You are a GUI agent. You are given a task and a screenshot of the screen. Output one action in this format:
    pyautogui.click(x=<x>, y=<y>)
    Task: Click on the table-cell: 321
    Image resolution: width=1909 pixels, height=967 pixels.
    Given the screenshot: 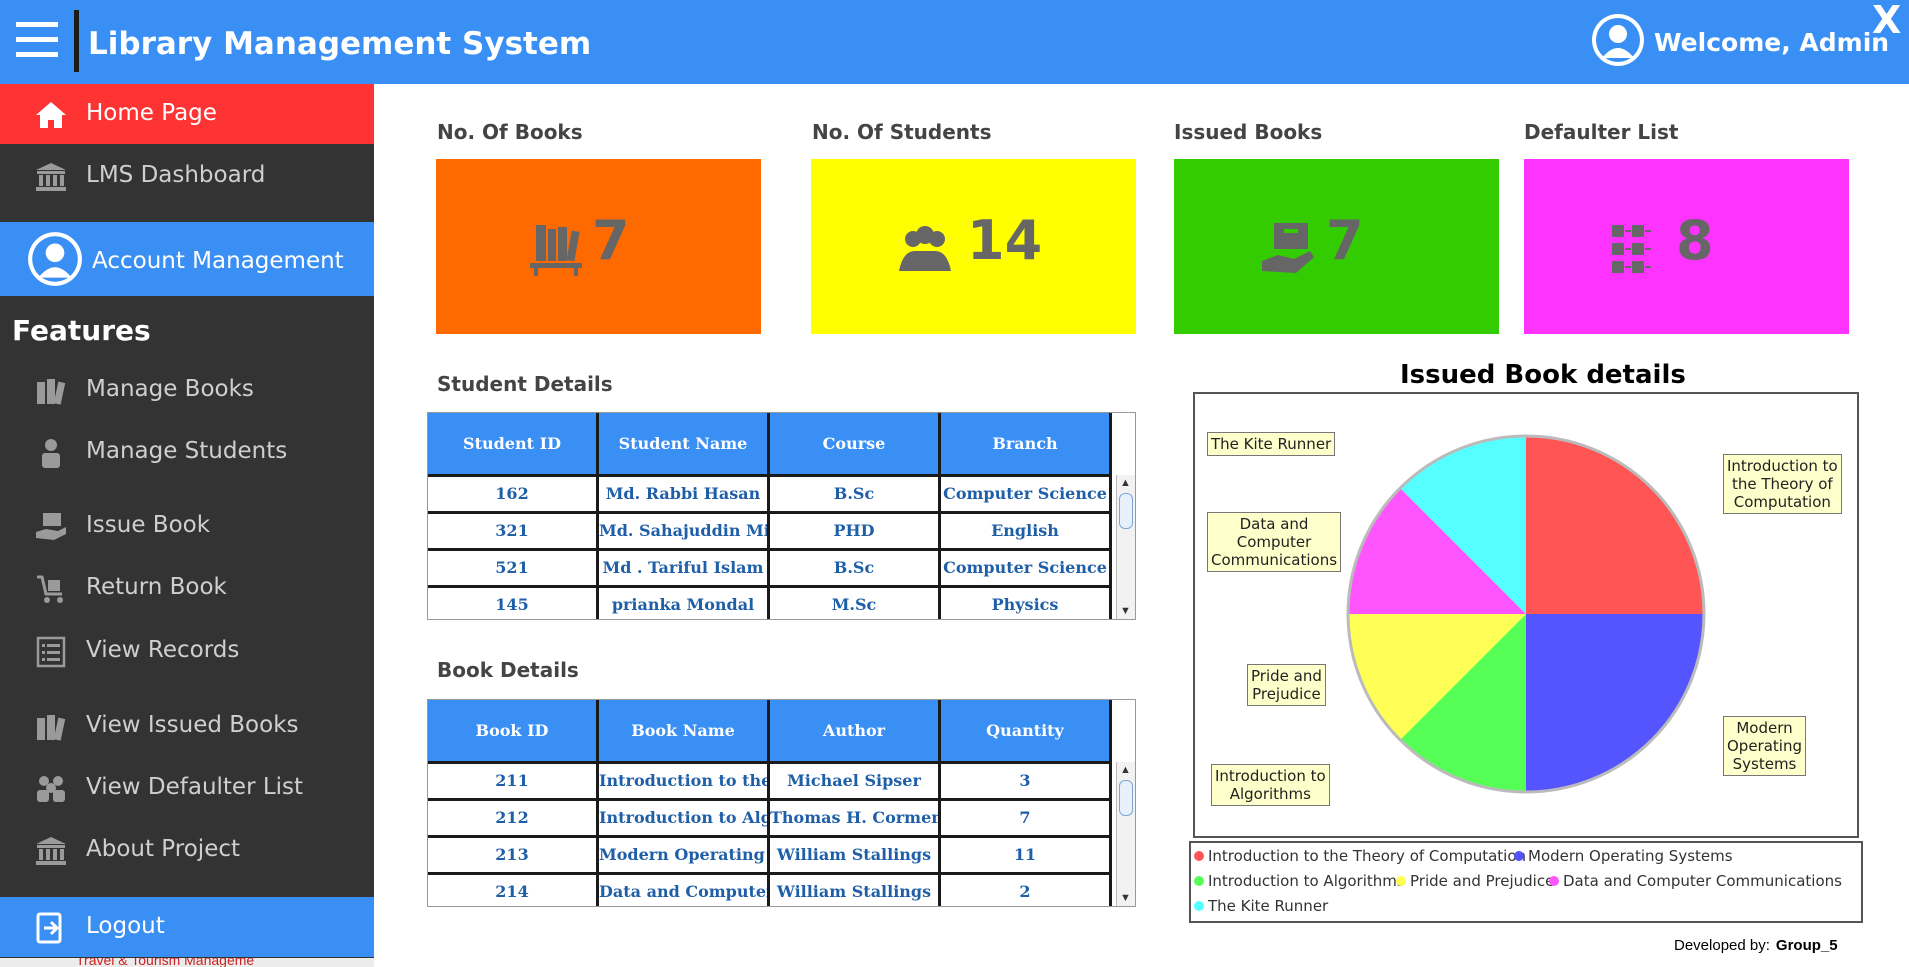 What is the action you would take?
    pyautogui.click(x=513, y=532)
    